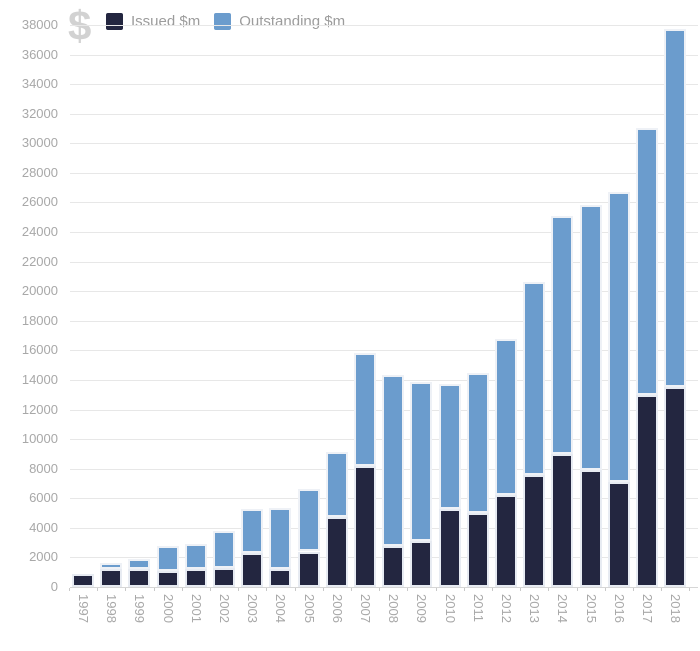  What do you see at coordinates (618, 337) in the screenshot?
I see `bar-outstanding-2016` at bounding box center [618, 337].